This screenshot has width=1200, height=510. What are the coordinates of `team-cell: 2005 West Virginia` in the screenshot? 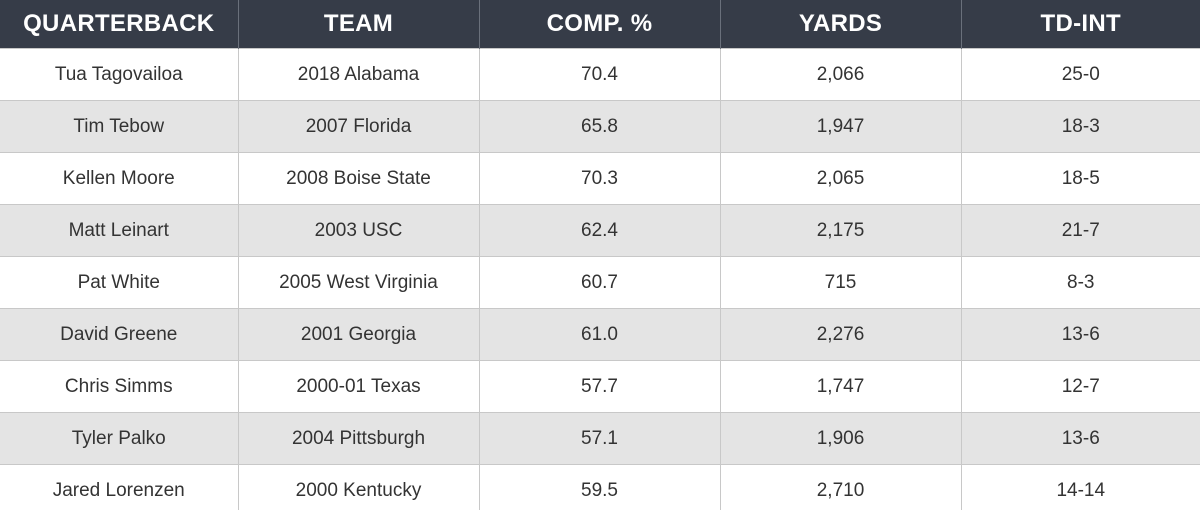 It's located at (358, 282).